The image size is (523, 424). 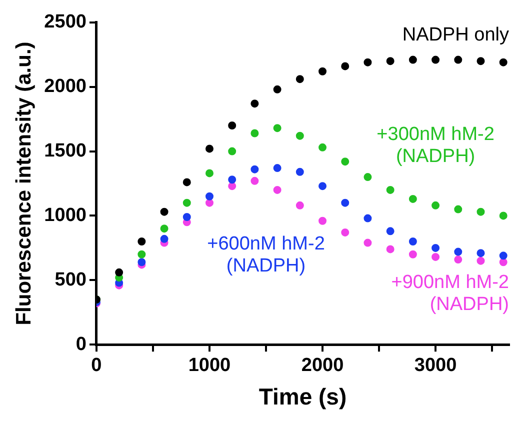 I want to click on y-tick-label: 2500, so click(x=65, y=22).